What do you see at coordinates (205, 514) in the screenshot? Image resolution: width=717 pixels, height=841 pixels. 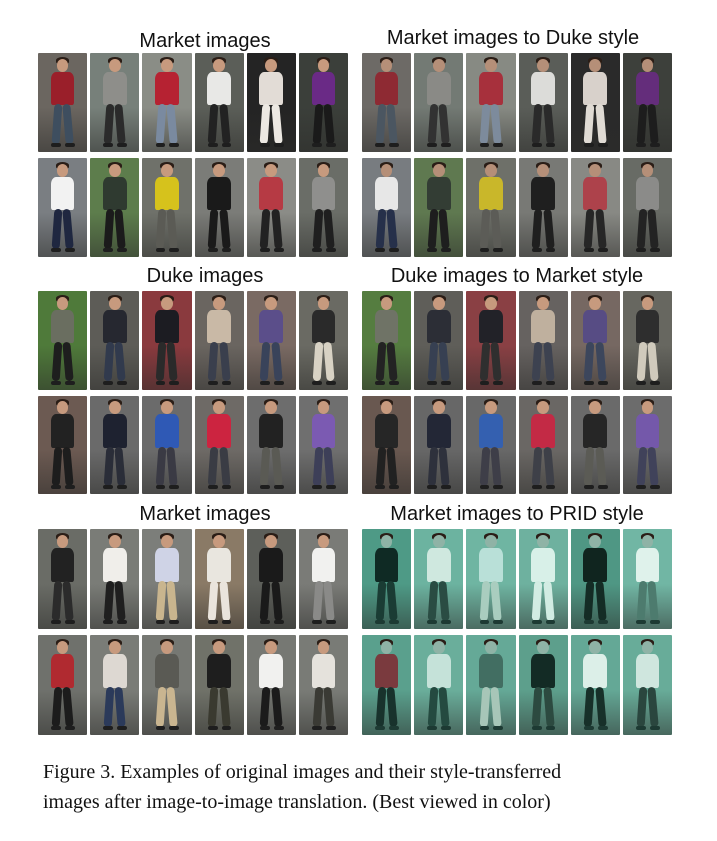 I see `panel-title-market-2: Market images` at bounding box center [205, 514].